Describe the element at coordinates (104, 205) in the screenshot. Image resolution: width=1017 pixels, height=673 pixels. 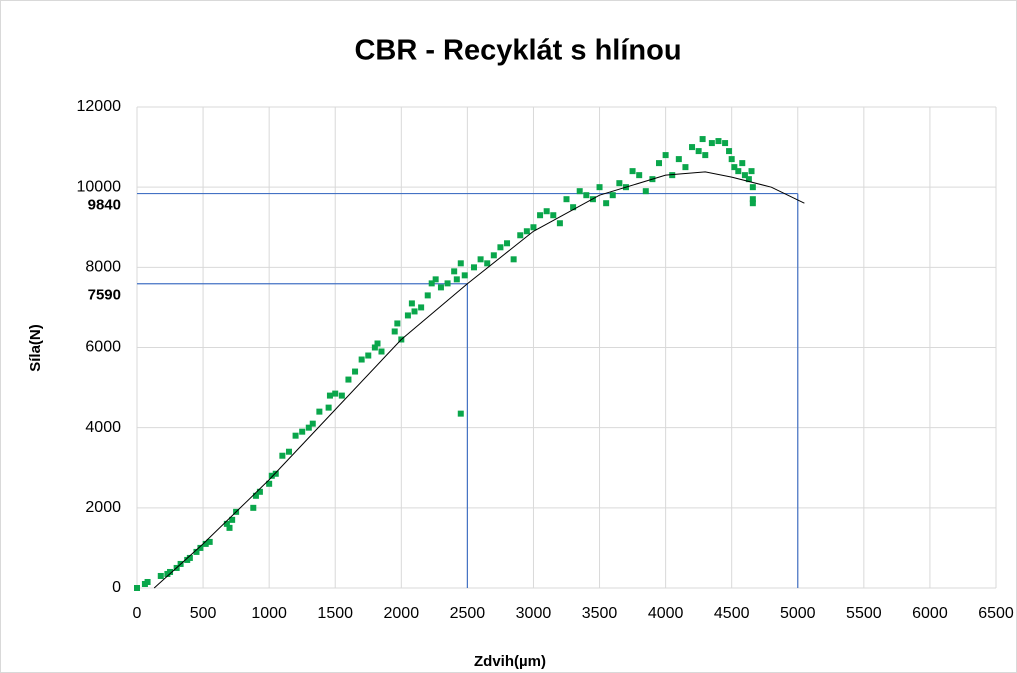
I see `guide-label: 9840` at that location.